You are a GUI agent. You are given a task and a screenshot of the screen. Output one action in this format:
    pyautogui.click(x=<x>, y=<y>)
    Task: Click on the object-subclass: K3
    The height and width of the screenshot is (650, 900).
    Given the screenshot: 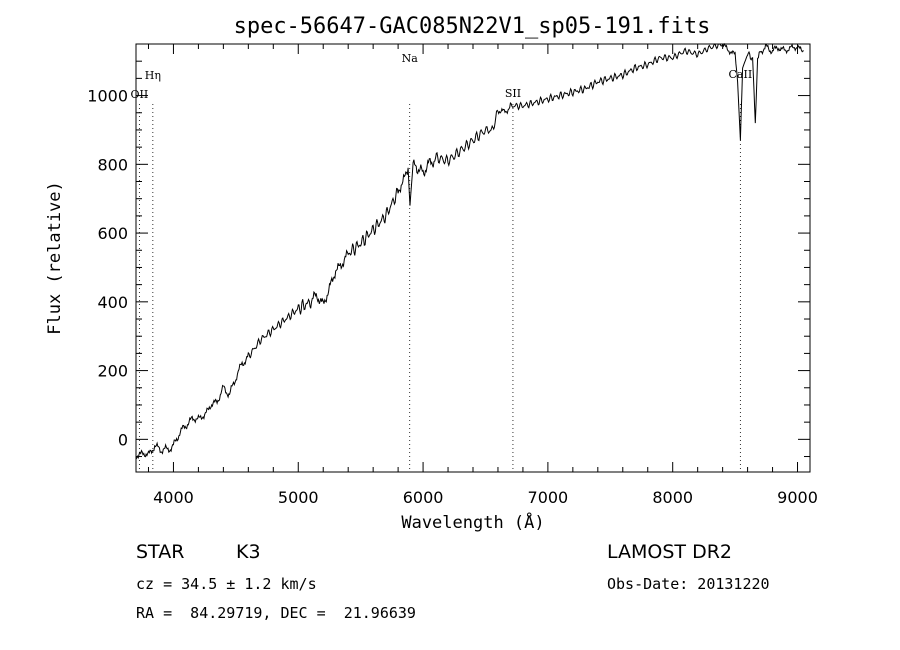 What is the action you would take?
    pyautogui.click(x=248, y=552)
    